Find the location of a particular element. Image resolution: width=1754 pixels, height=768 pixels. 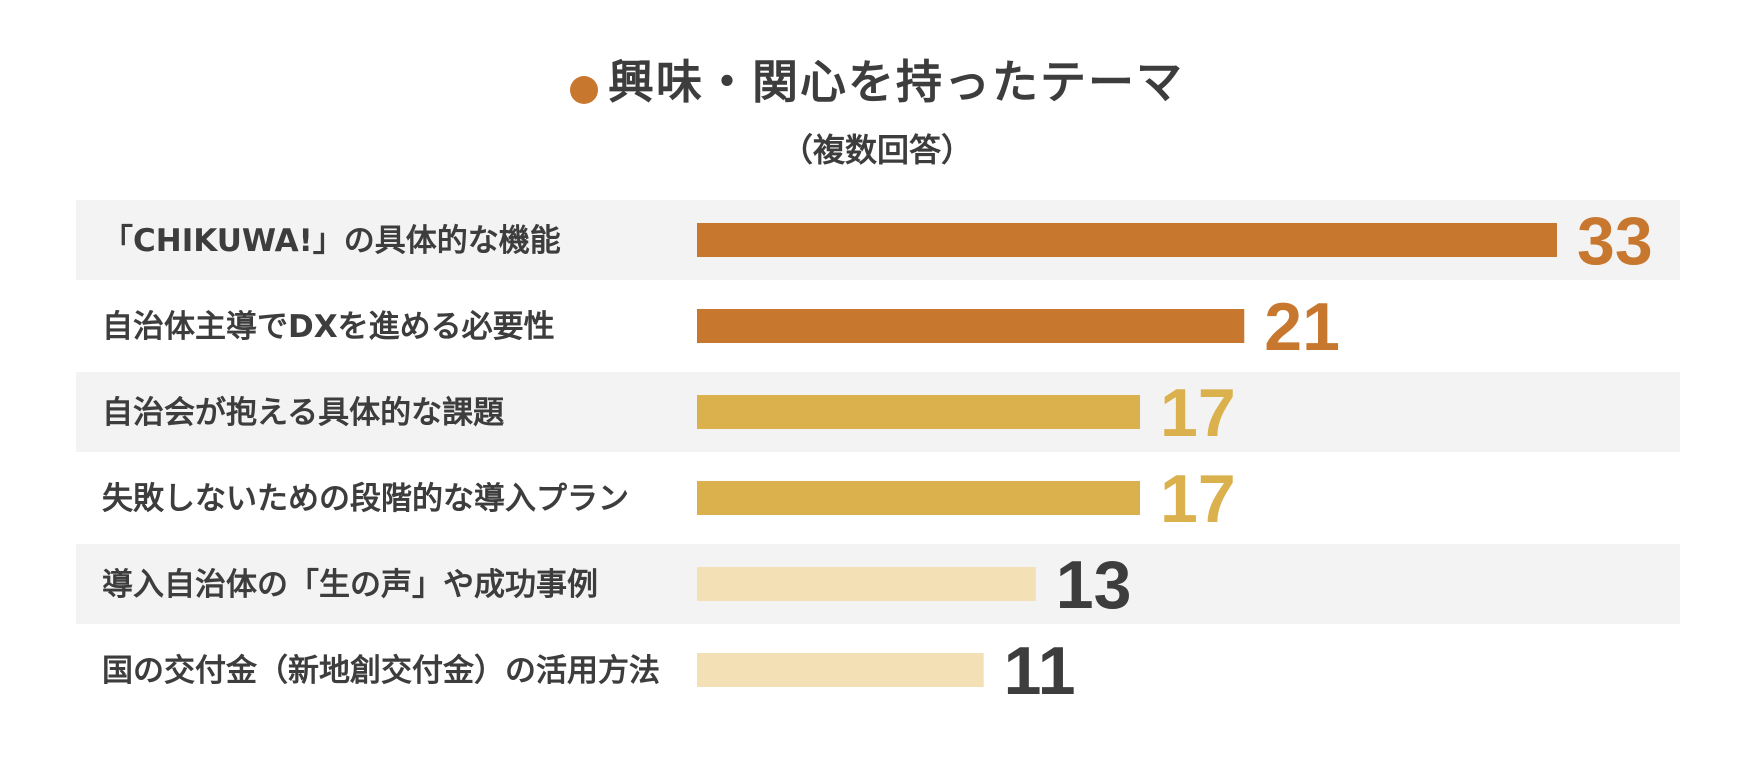

value-label: 13 is located at coordinates (1094, 585).